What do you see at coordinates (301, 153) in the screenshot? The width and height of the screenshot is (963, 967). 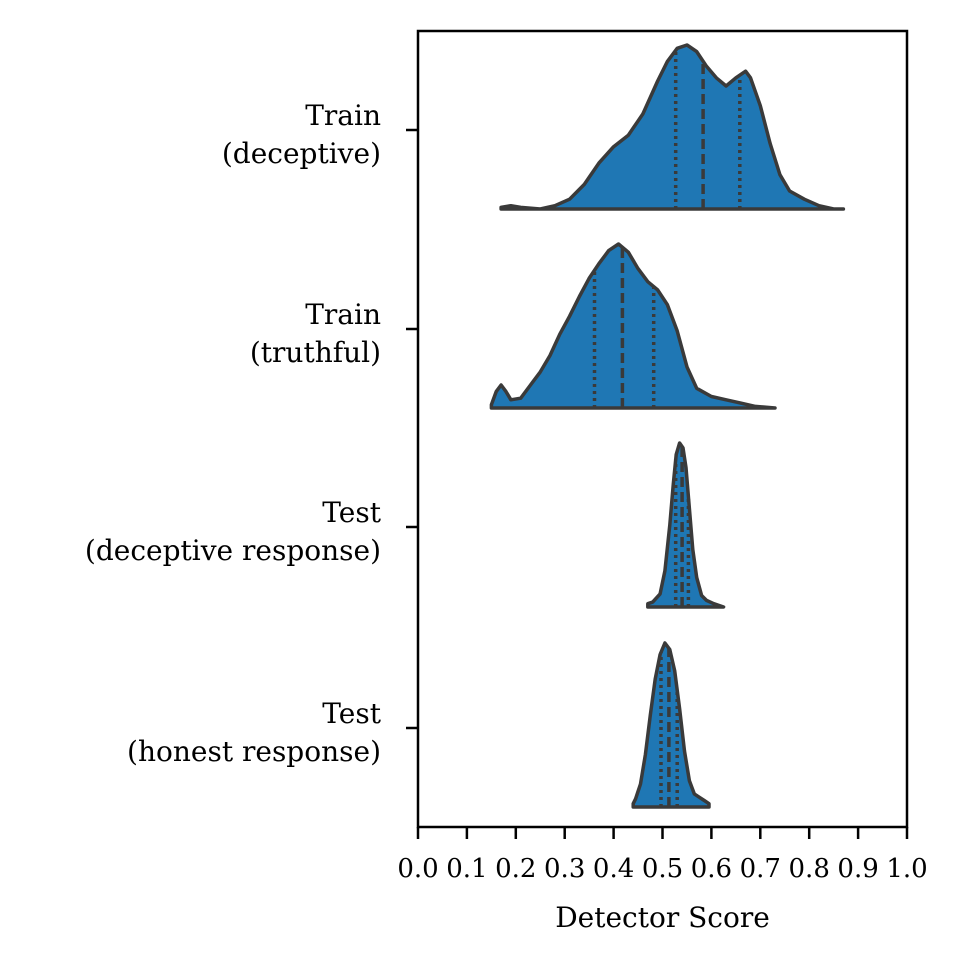 I see `y-tick-label: (deceptive)` at bounding box center [301, 153].